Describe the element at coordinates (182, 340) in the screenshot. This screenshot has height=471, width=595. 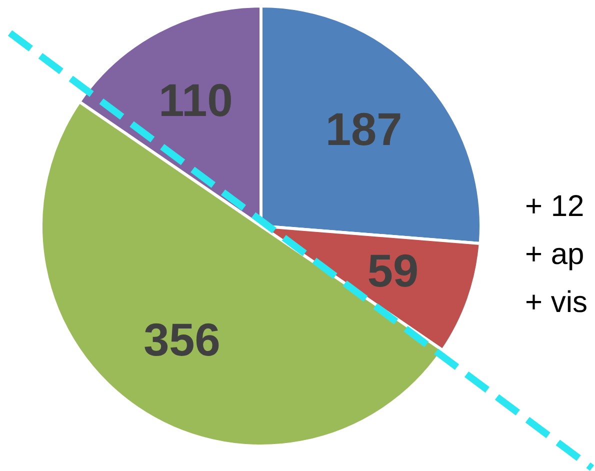
I see `data-label: 356` at that location.